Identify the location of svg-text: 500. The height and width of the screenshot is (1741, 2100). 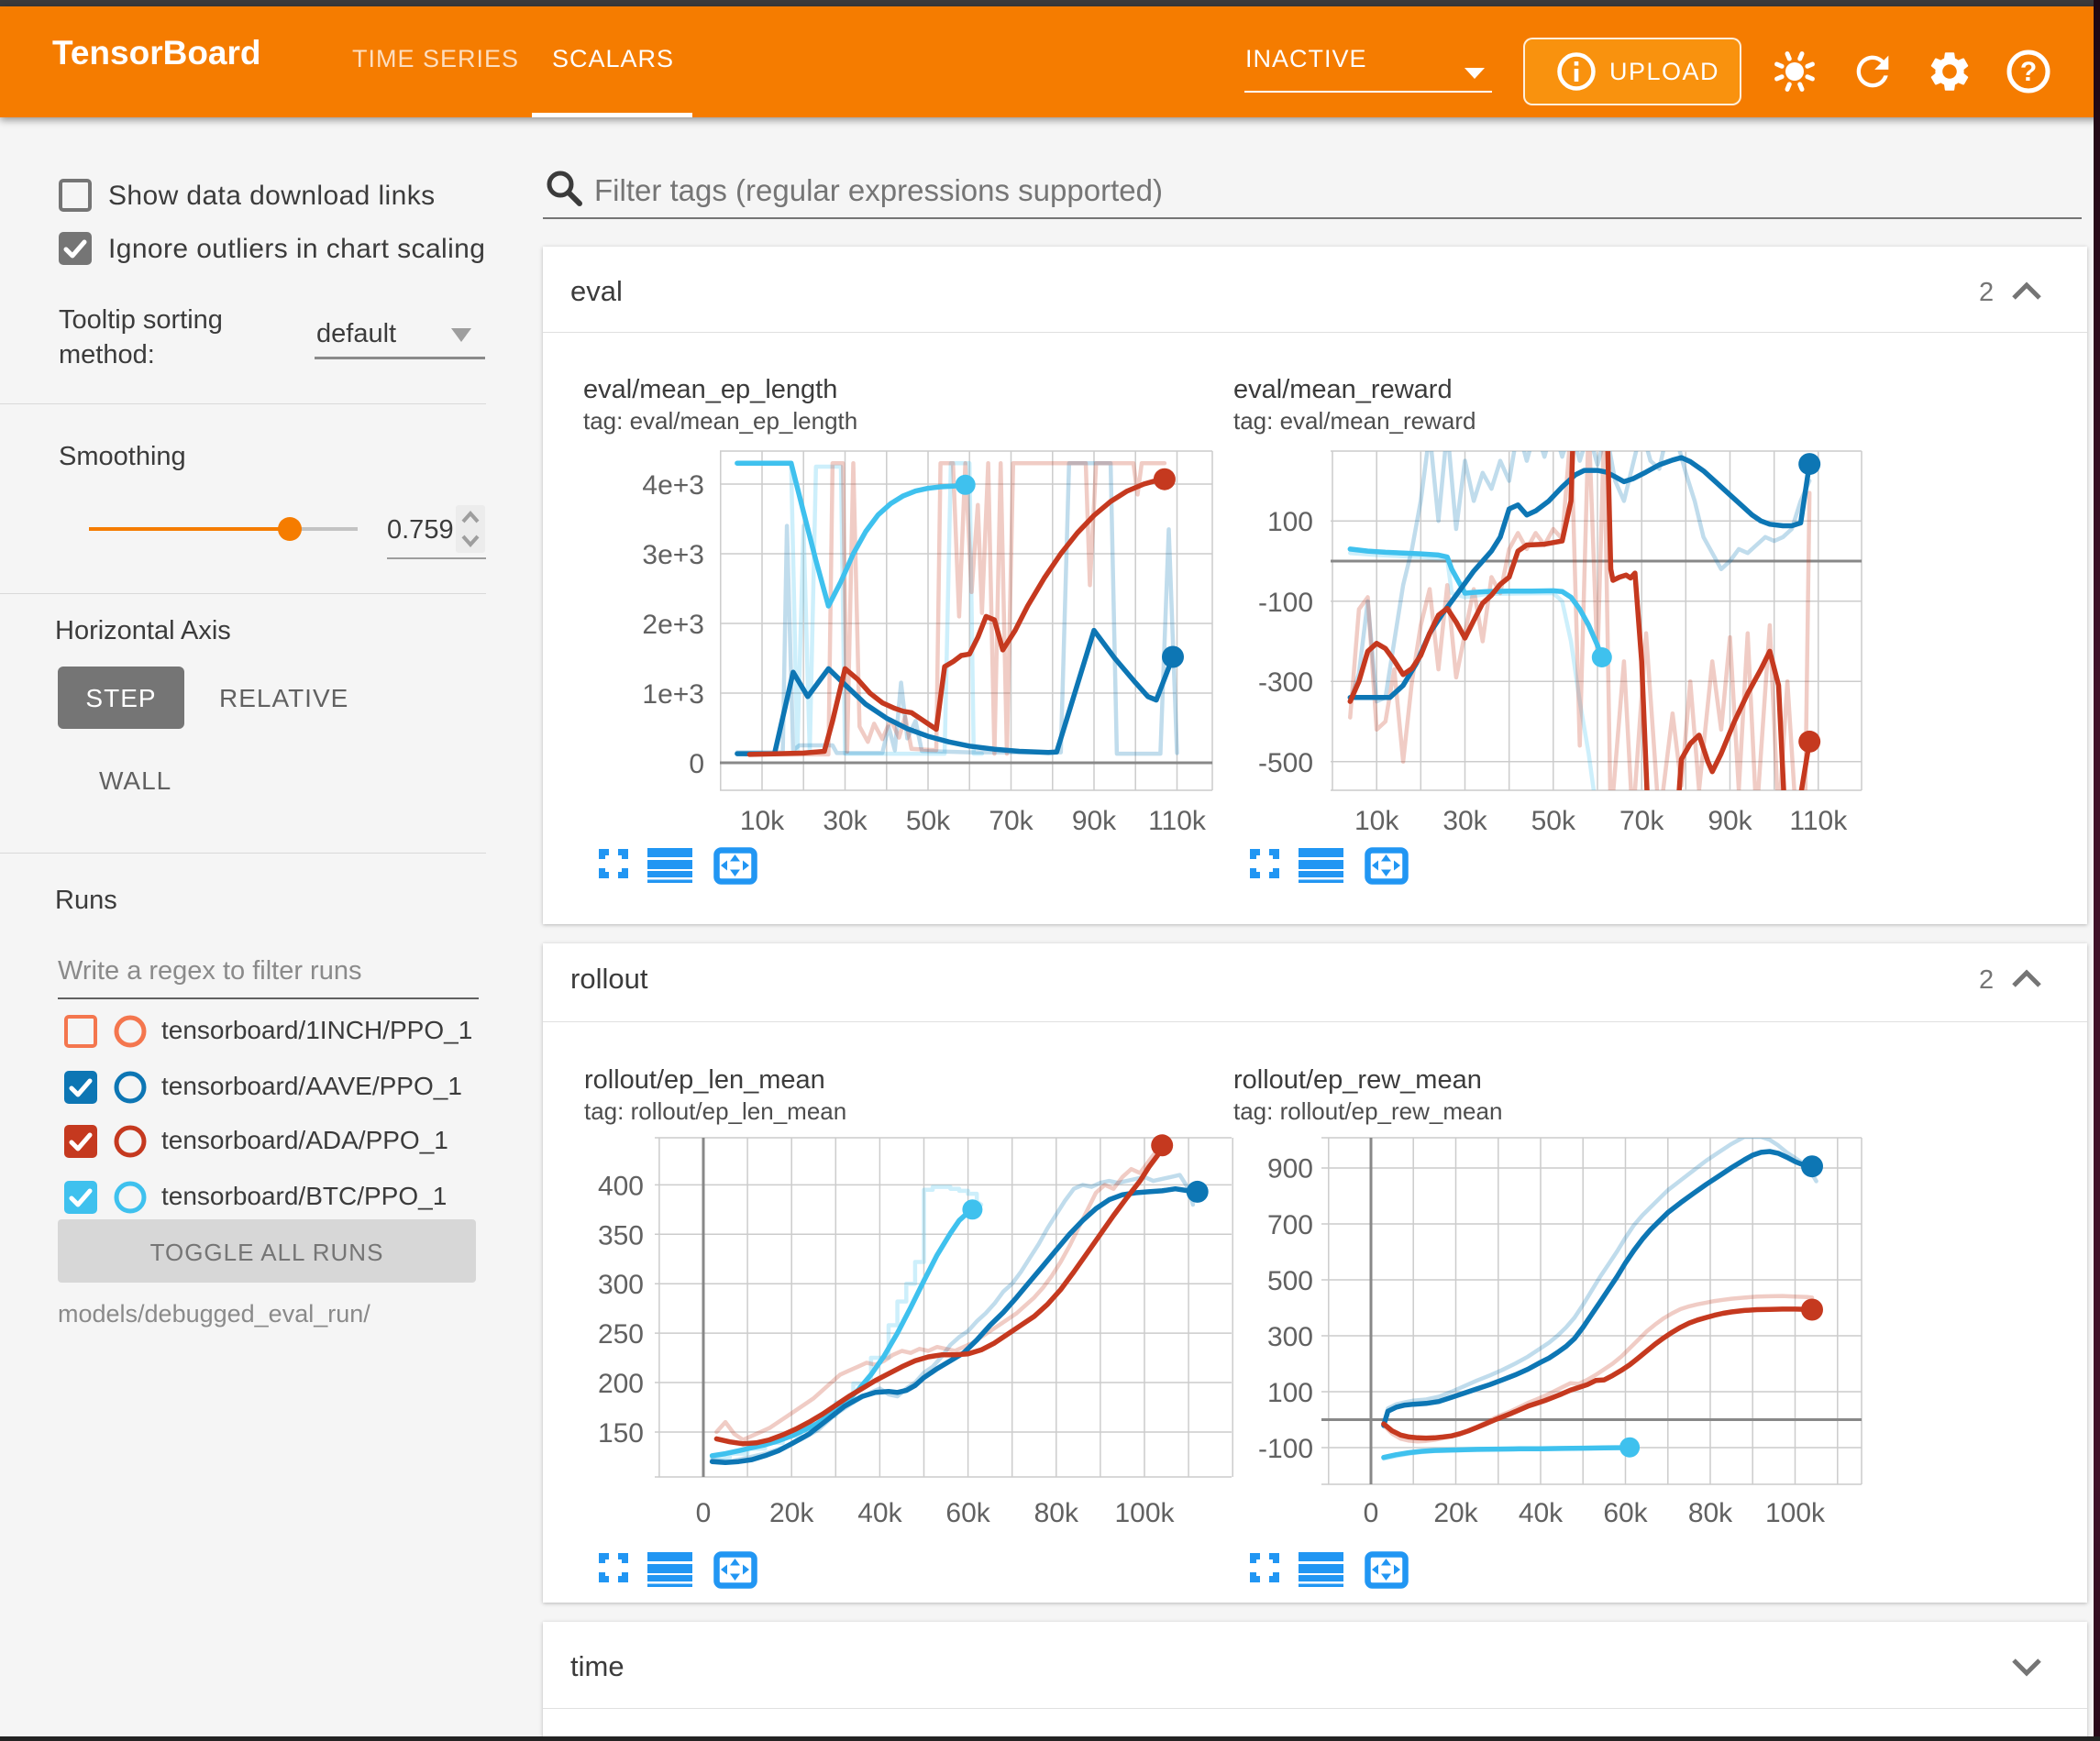
(1290, 1281).